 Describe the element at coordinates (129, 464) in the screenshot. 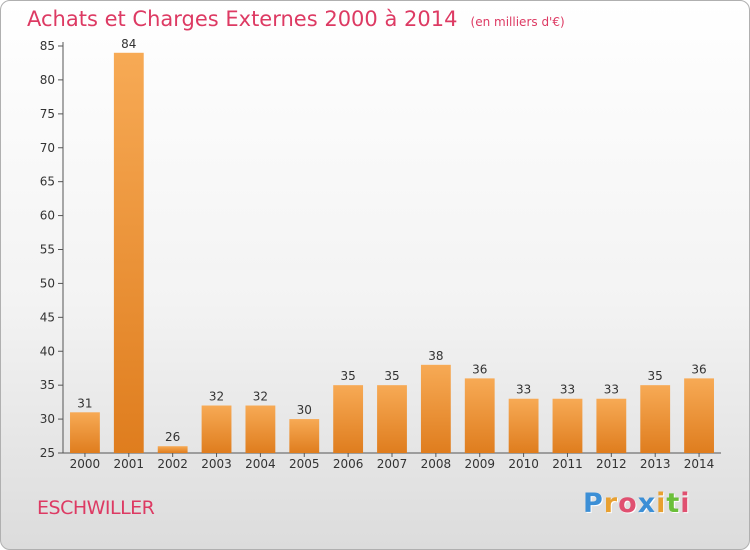

I see `x-tick-label: 2001` at that location.